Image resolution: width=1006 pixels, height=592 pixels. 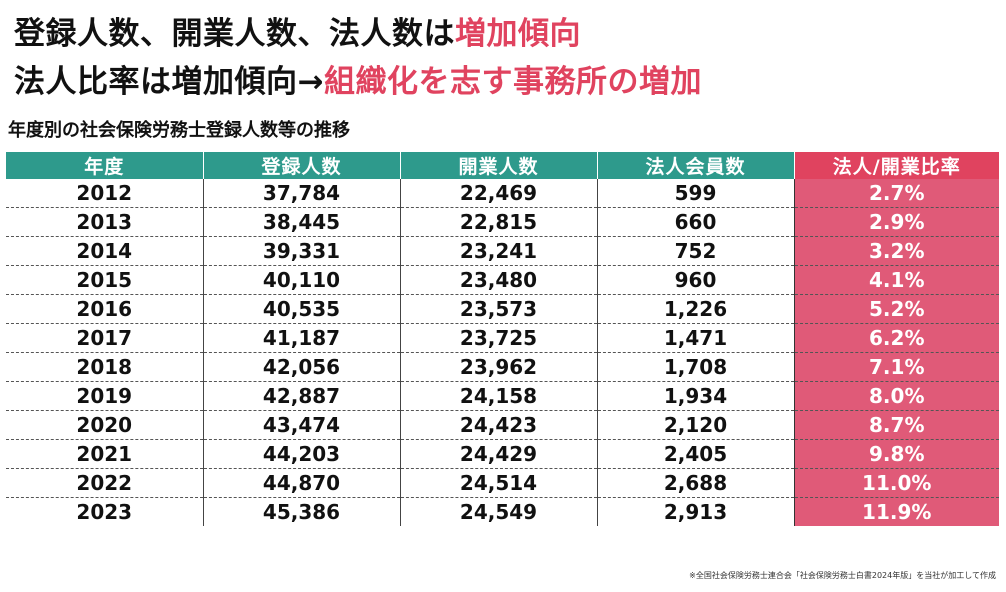 What do you see at coordinates (498, 222) in the screenshot?
I see `cell-practicing: 22,815` at bounding box center [498, 222].